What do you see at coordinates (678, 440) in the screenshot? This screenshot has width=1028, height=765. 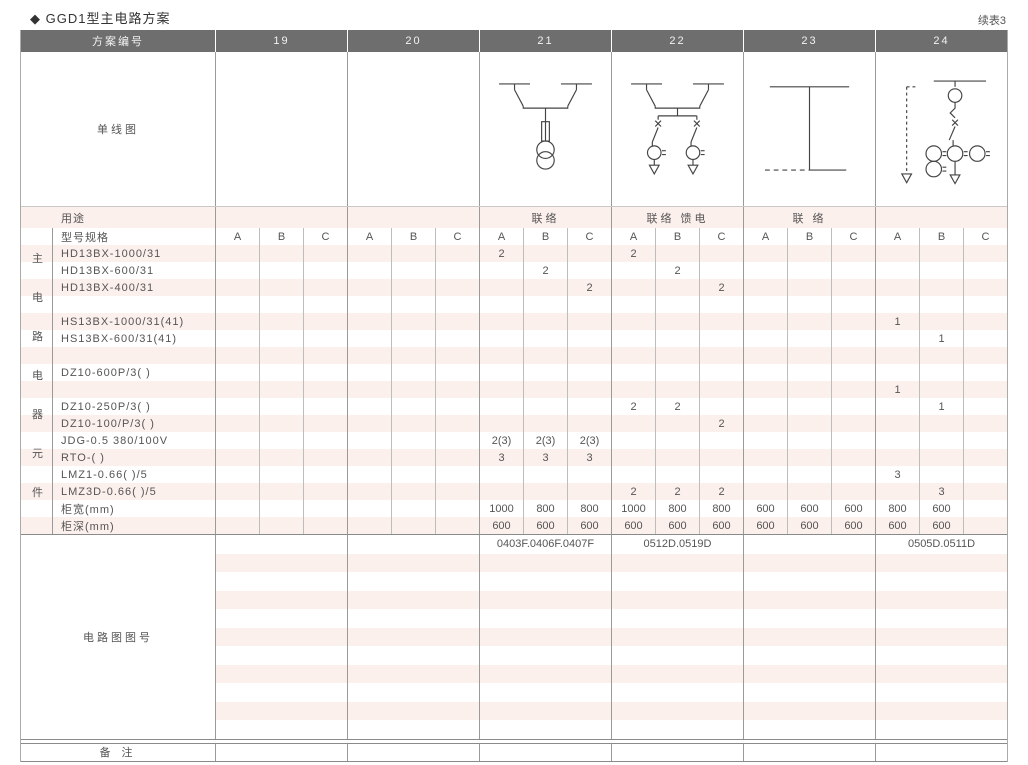 I see `scheme-22-group` at bounding box center [678, 440].